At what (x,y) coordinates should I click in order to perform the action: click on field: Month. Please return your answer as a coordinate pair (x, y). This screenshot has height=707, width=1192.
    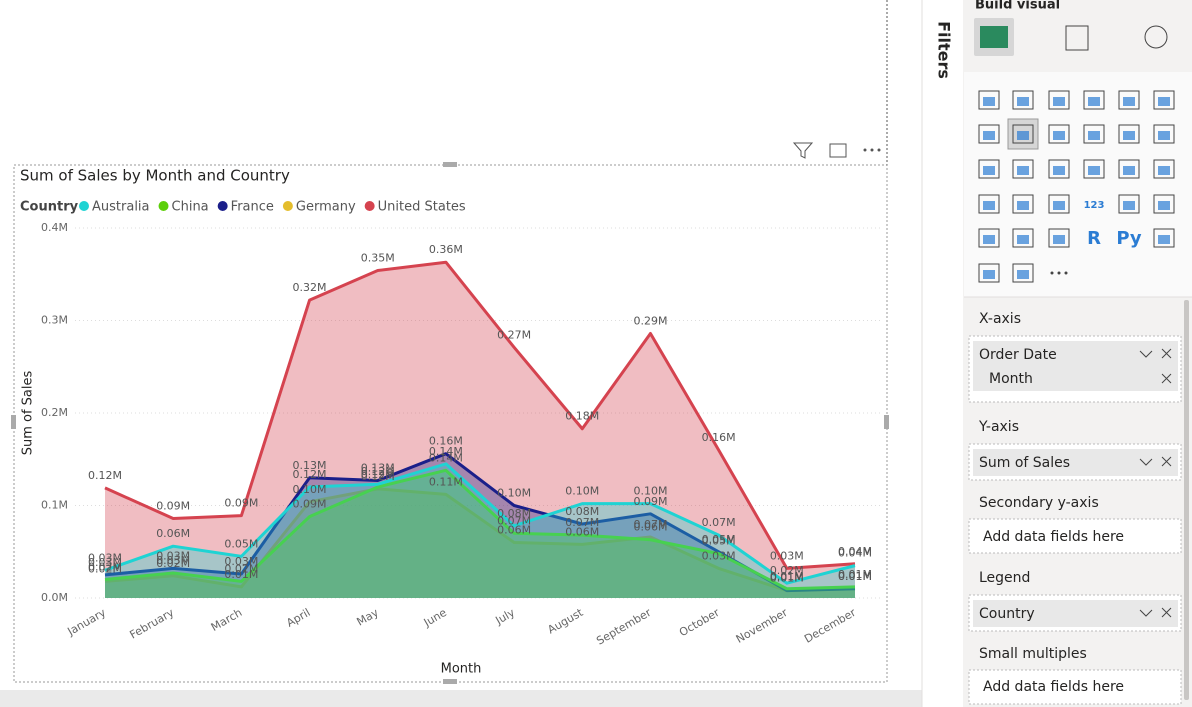
    Looking at the image, I should click on (1011, 379).